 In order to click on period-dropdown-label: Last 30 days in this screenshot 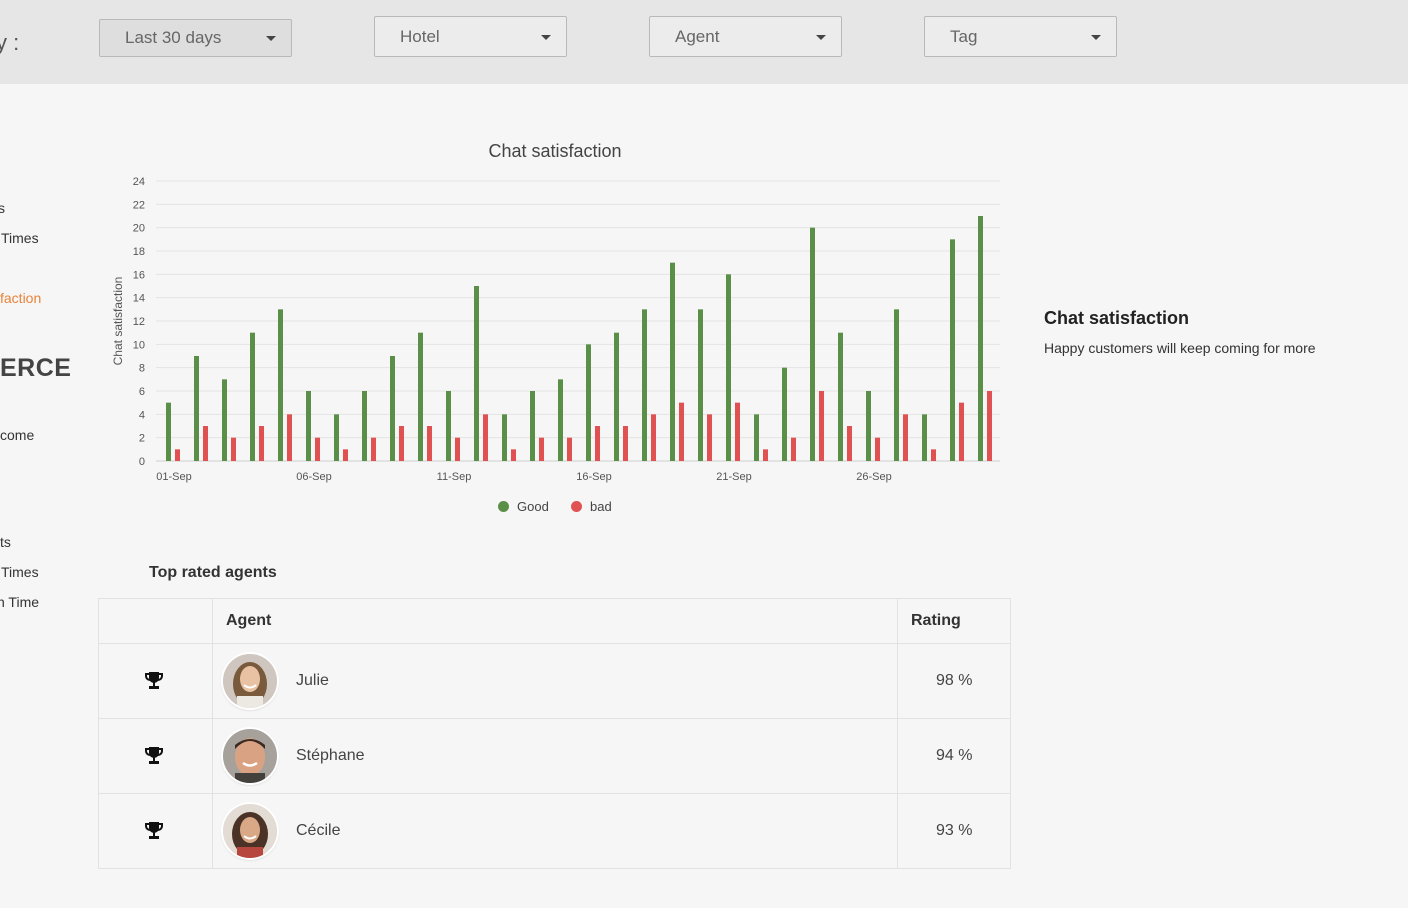, I will do `click(173, 37)`.